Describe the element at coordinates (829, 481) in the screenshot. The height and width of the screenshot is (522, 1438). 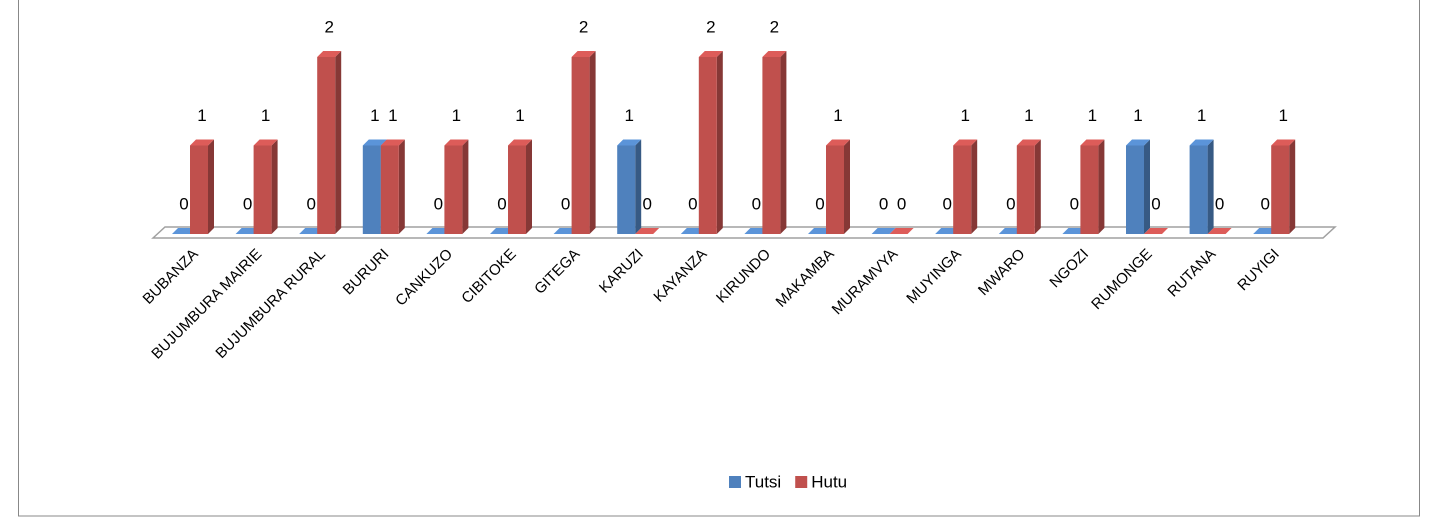
I see `legend-label: Hutu` at that location.